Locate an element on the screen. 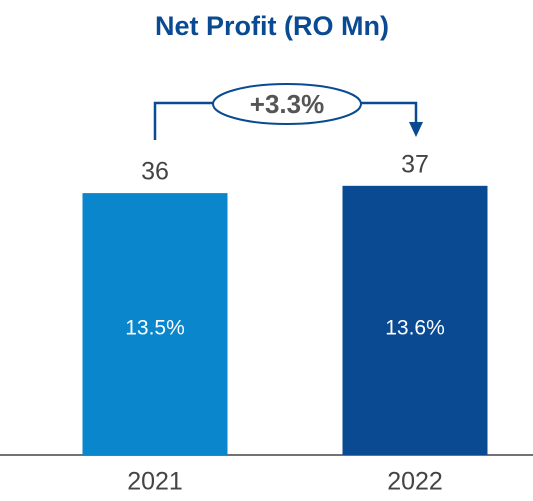 The width and height of the screenshot is (533, 501). arrow-left is located at coordinates (183, 120).